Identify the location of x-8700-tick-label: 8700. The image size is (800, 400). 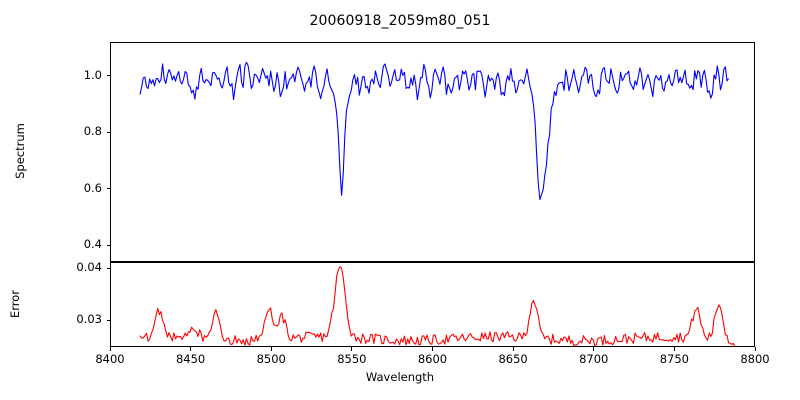
(594, 359).